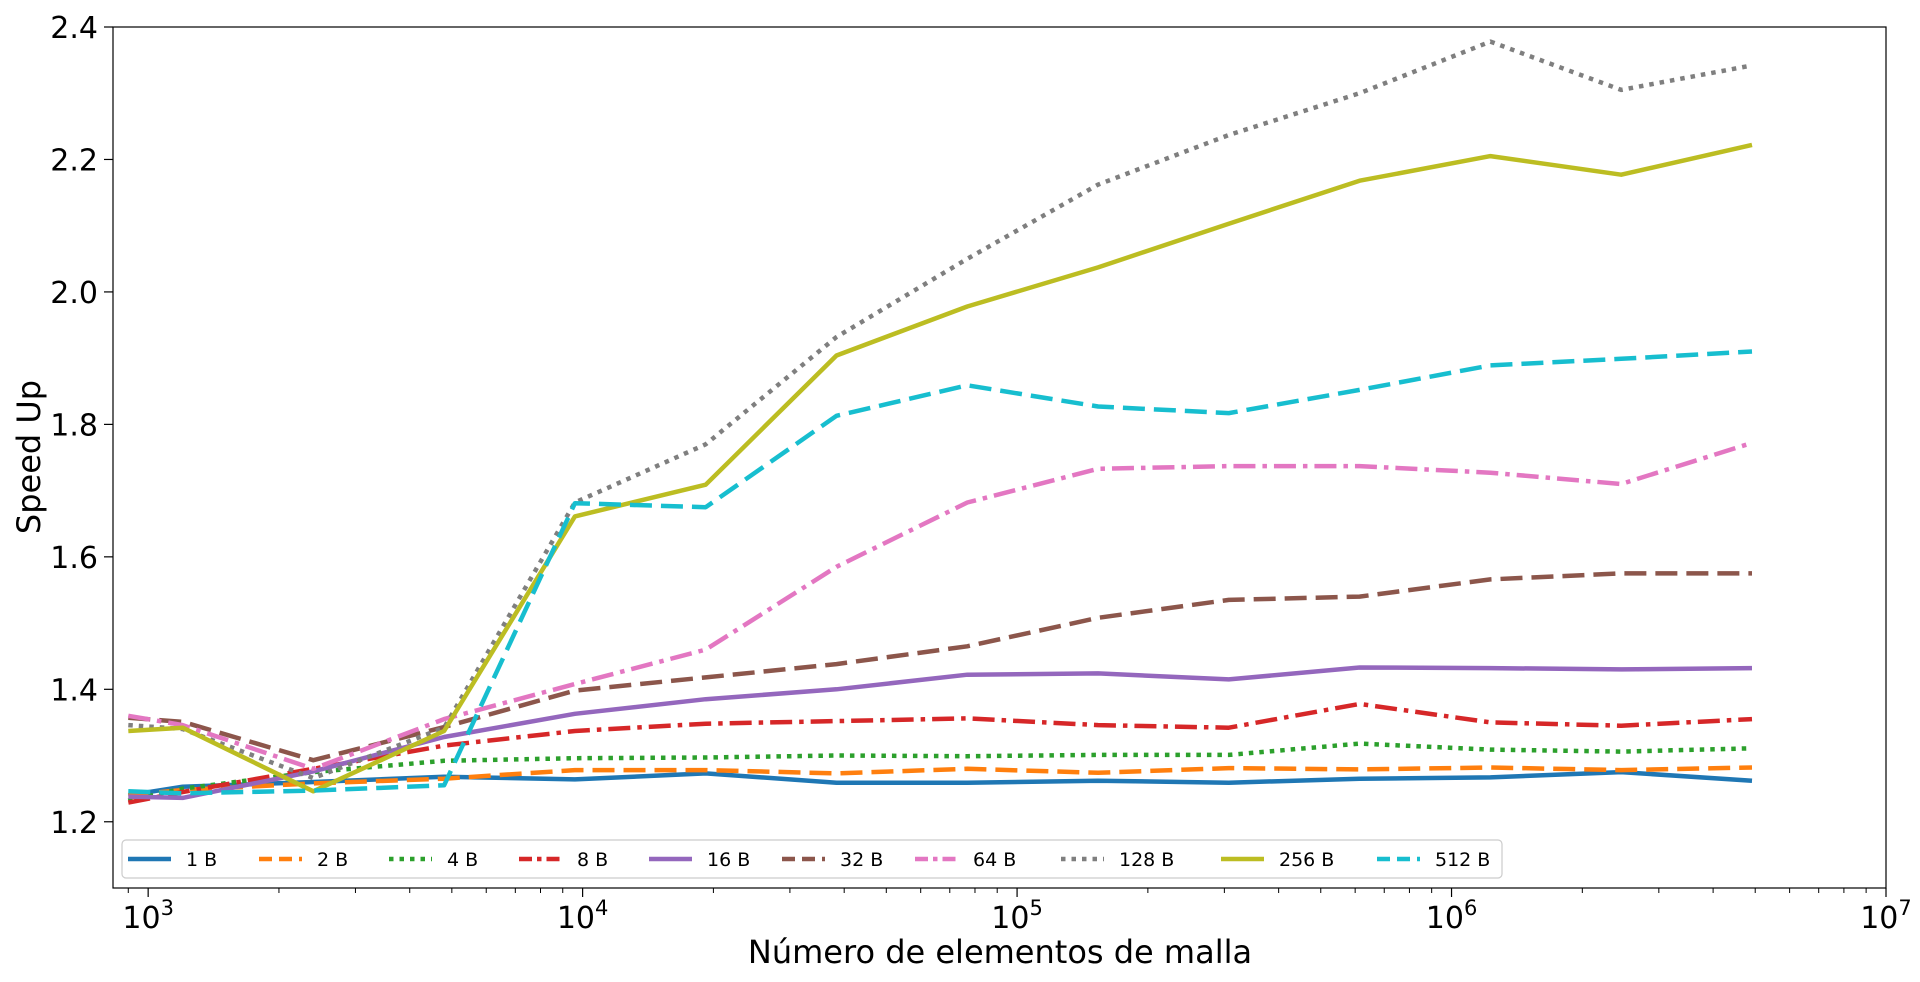 The height and width of the screenshot is (982, 1920). I want to click on x-tick-label: 10³, so click(148, 916).